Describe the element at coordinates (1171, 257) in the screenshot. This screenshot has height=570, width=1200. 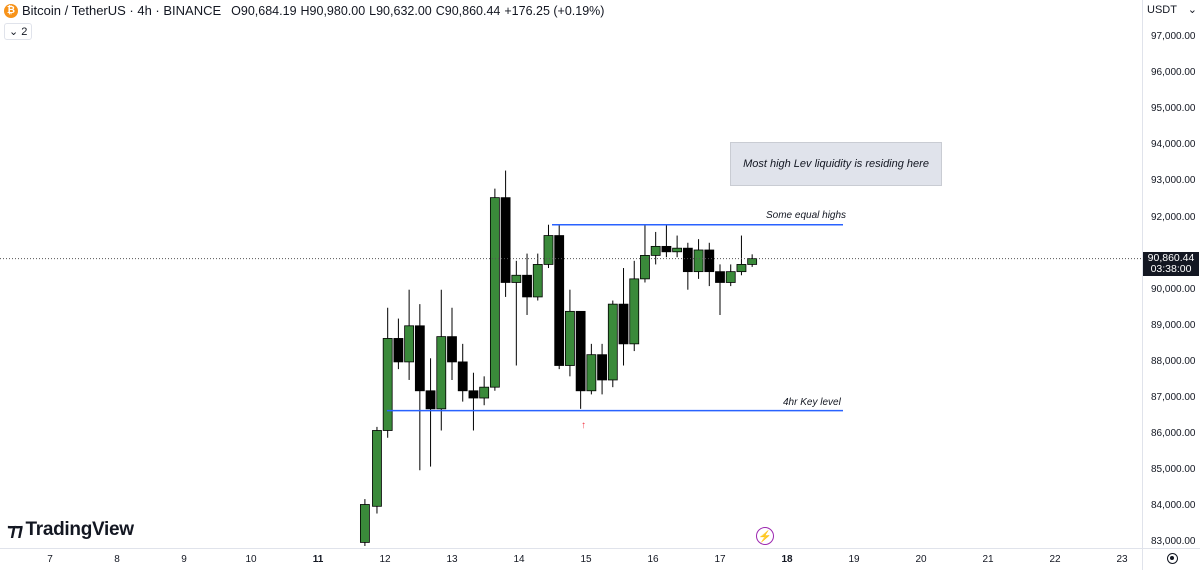
I see `last-price: 90,860.44` at that location.